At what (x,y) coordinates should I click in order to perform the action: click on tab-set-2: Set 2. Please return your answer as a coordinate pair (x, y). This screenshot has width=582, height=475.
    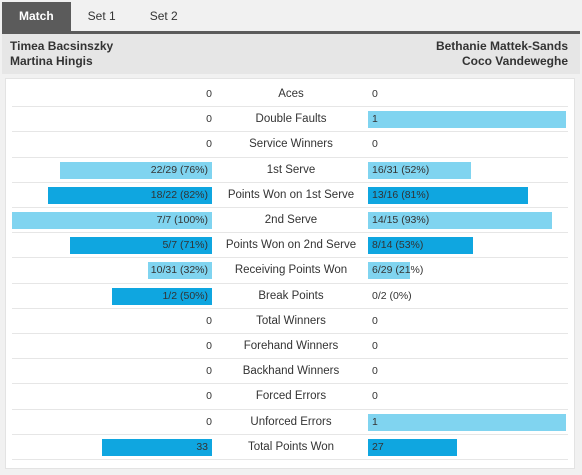
    Looking at the image, I should click on (163, 16).